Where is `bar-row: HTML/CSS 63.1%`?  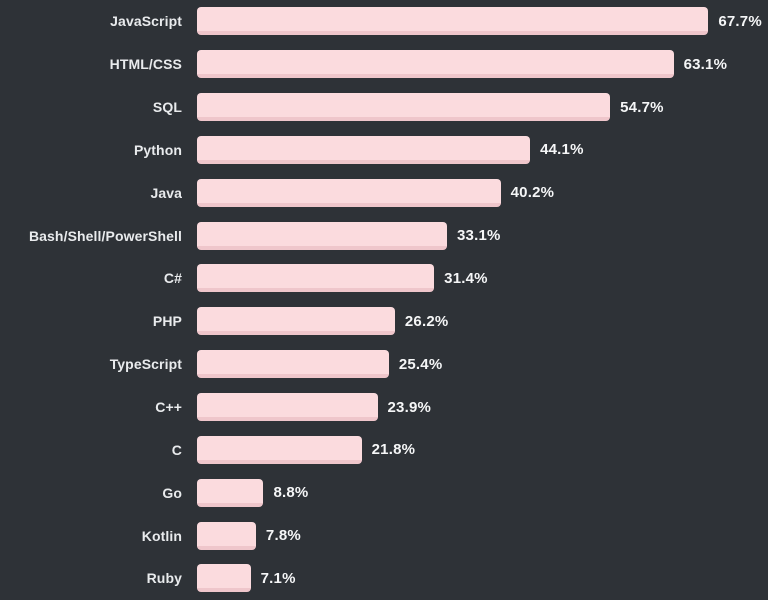 bar-row: HTML/CSS 63.1% is located at coordinates (384, 64).